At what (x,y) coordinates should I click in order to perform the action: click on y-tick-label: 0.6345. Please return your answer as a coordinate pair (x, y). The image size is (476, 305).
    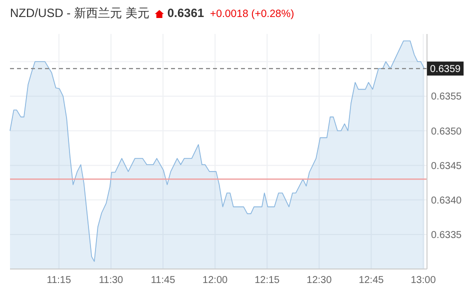
    Looking at the image, I should click on (446, 166).